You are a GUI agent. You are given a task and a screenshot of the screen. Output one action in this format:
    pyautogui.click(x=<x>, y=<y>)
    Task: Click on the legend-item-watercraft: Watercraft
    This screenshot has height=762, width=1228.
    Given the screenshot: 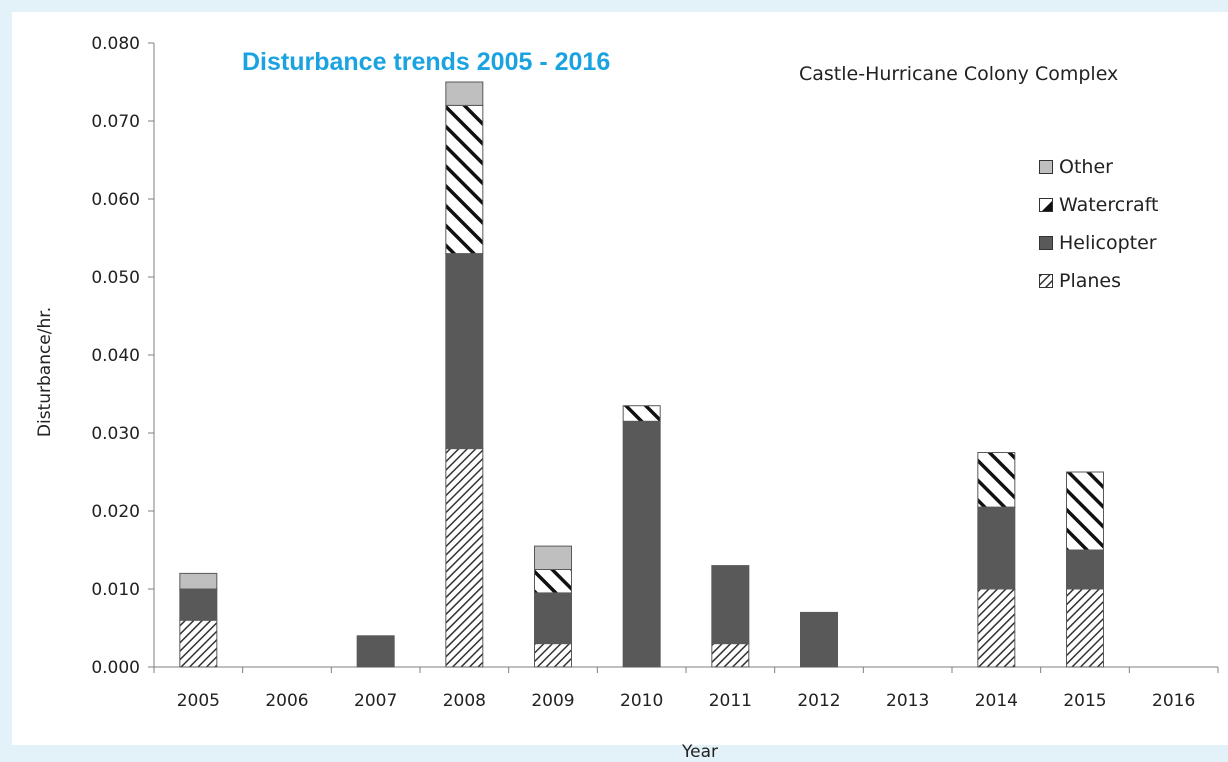 What is the action you would take?
    pyautogui.click(x=1098, y=205)
    